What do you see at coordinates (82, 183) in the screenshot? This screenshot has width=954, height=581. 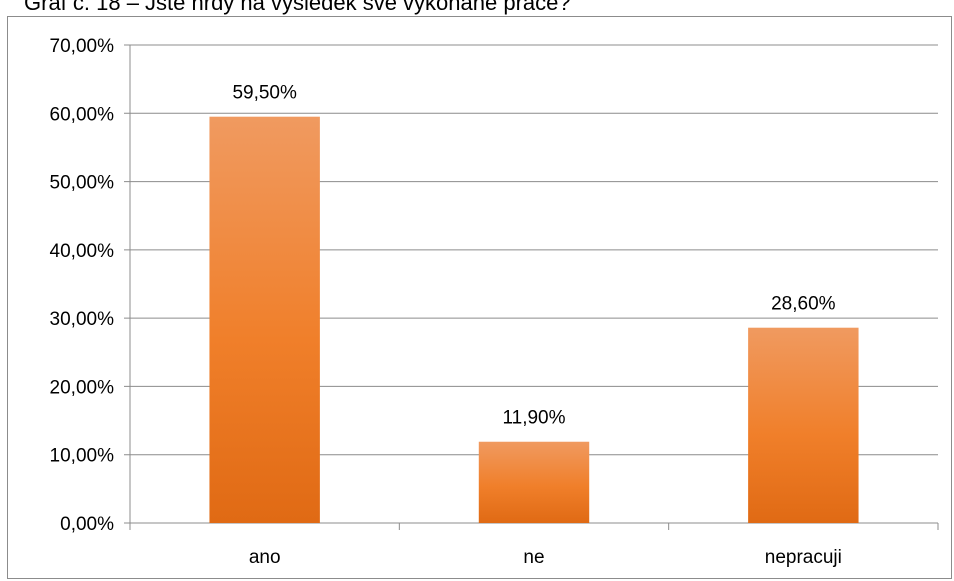 I see `y-tick-label: 50,00%` at bounding box center [82, 183].